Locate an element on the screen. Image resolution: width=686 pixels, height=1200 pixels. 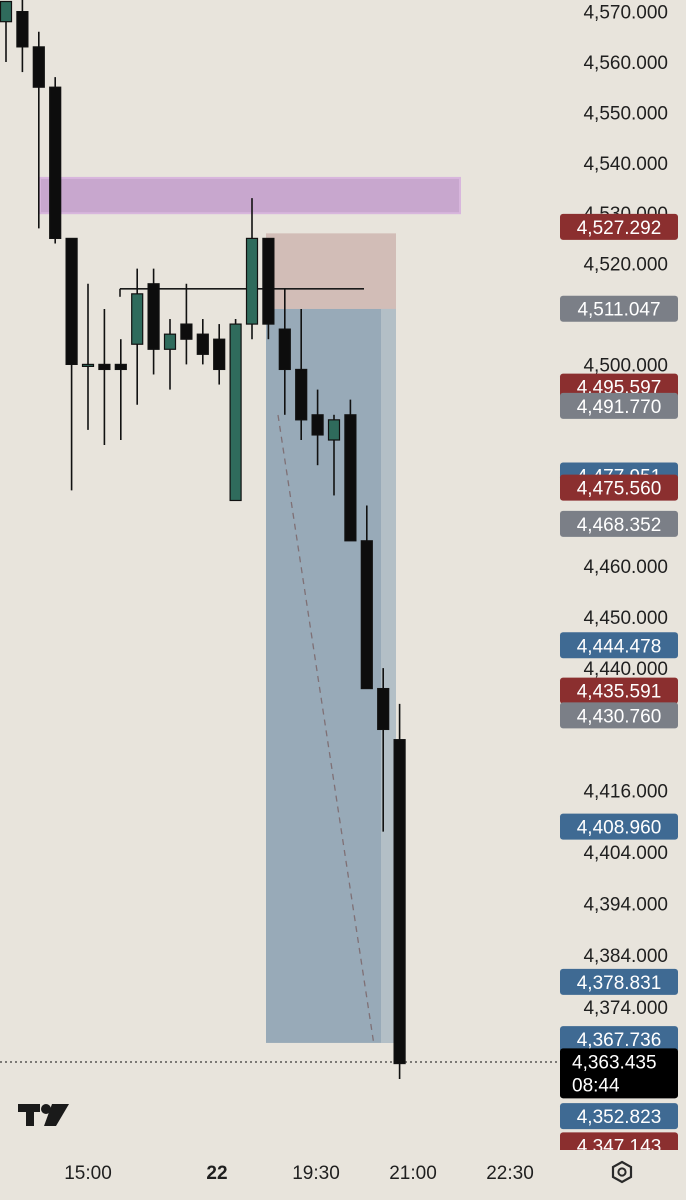
price-tag: 4,511.047 is located at coordinates (619, 308).